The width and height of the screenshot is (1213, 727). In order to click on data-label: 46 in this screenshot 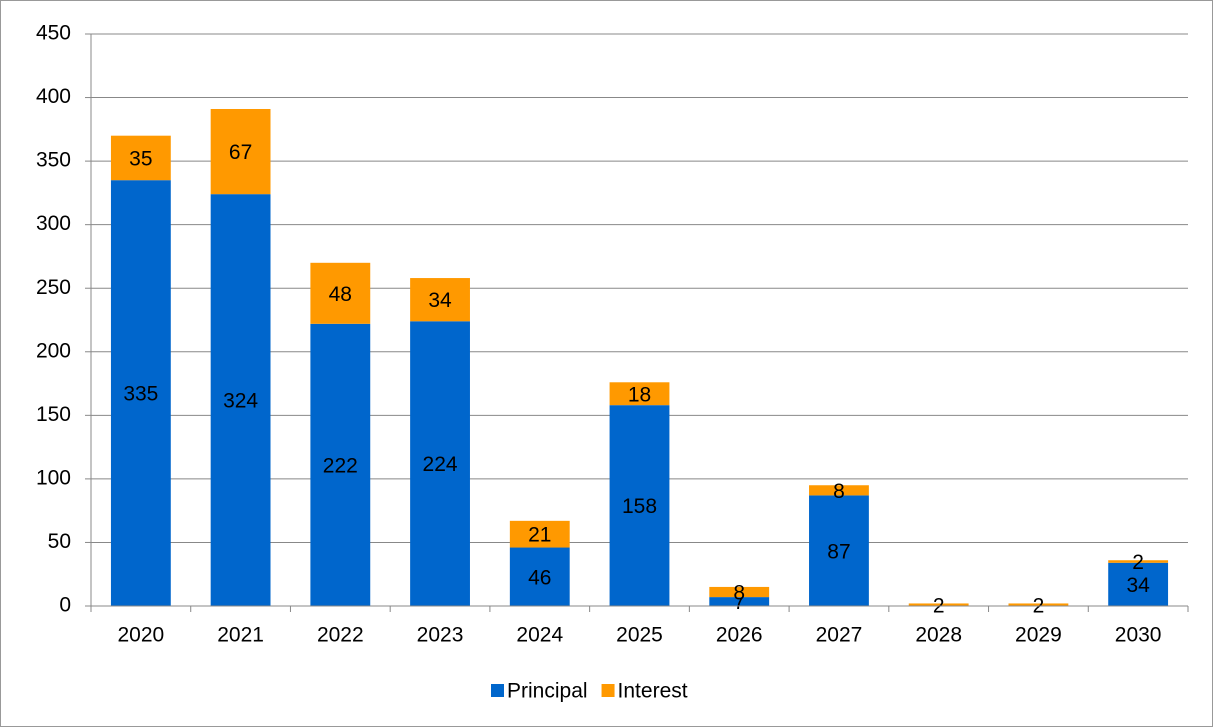, I will do `click(539, 577)`.